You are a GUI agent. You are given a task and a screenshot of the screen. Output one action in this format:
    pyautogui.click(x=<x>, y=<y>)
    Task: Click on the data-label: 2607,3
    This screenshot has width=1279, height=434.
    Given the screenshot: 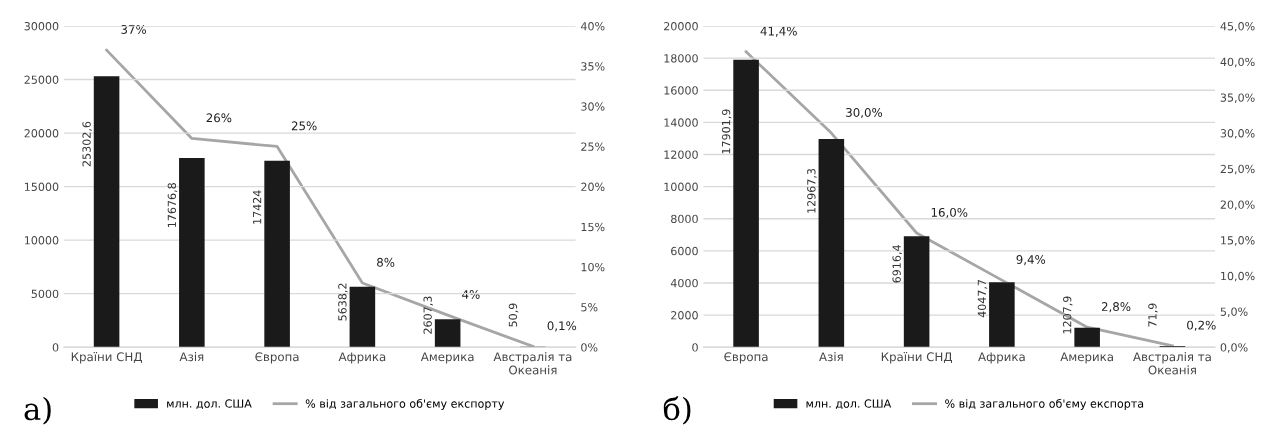 What is the action you would take?
    pyautogui.click(x=428, y=315)
    